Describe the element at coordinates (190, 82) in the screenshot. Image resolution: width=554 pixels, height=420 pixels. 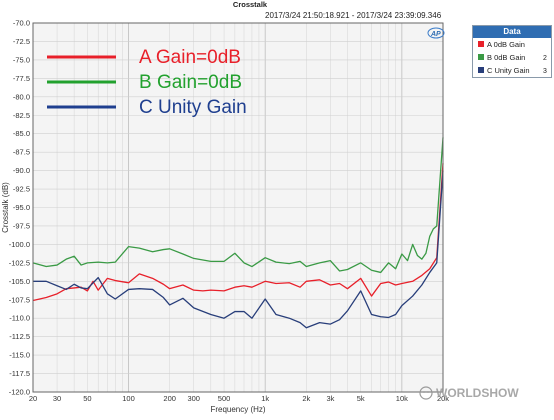
I see `annotation-label-b: B Gain=0dB` at that location.